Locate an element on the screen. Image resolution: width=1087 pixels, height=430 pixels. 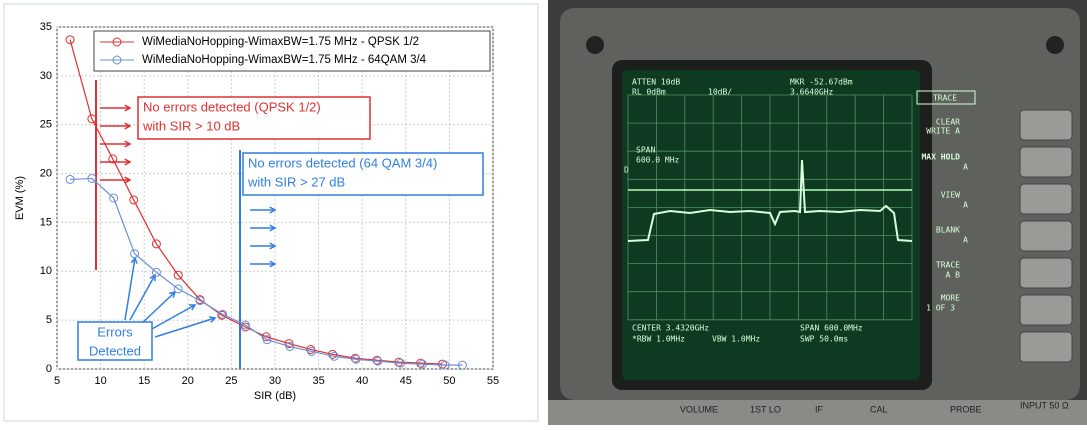
x-tick-label: 55 is located at coordinates (493, 381).